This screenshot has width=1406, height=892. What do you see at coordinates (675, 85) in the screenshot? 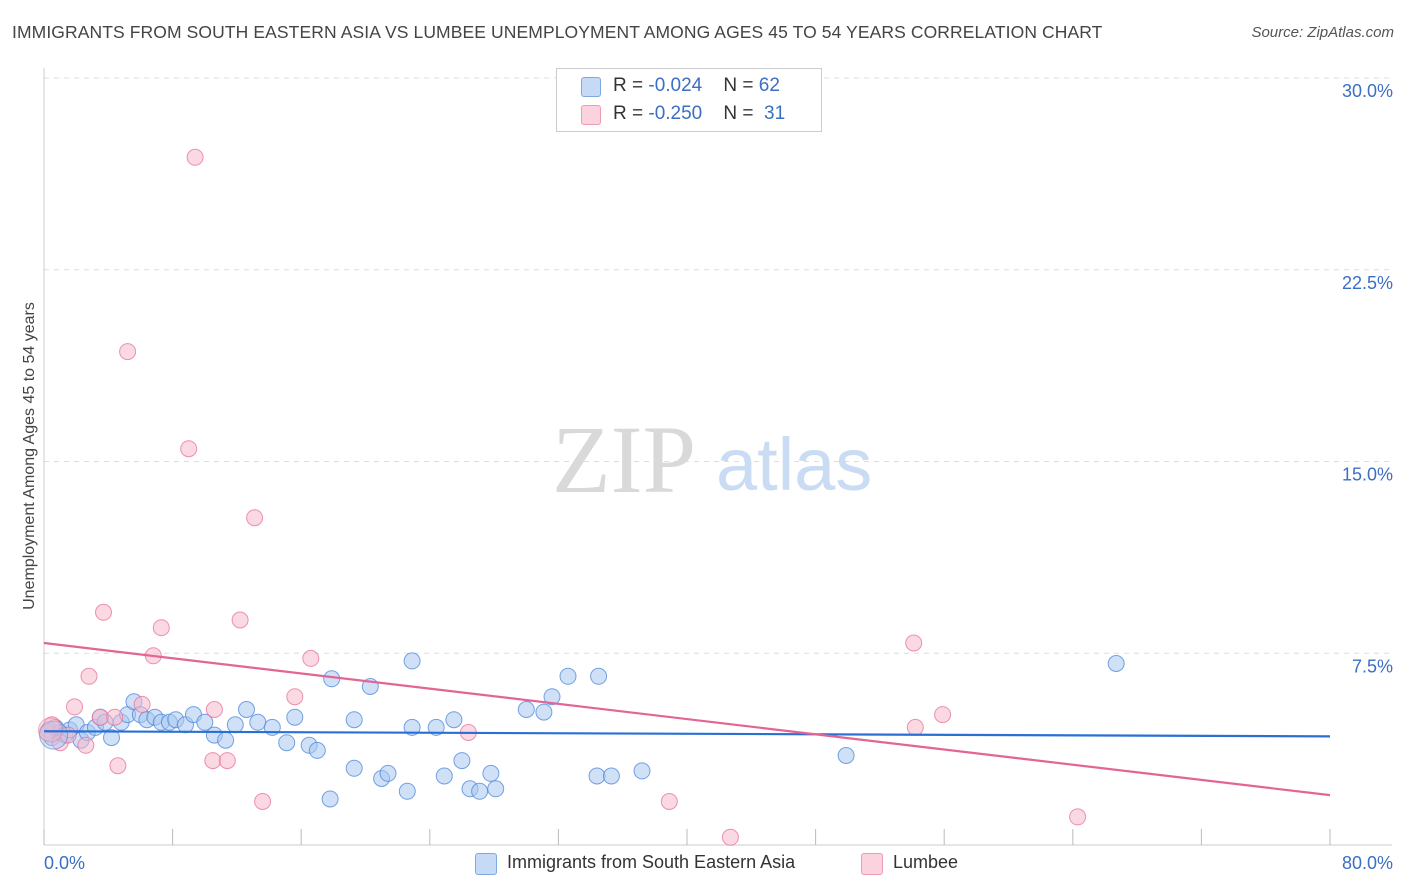
I see `legend-r-value: -0.024` at bounding box center [675, 85].